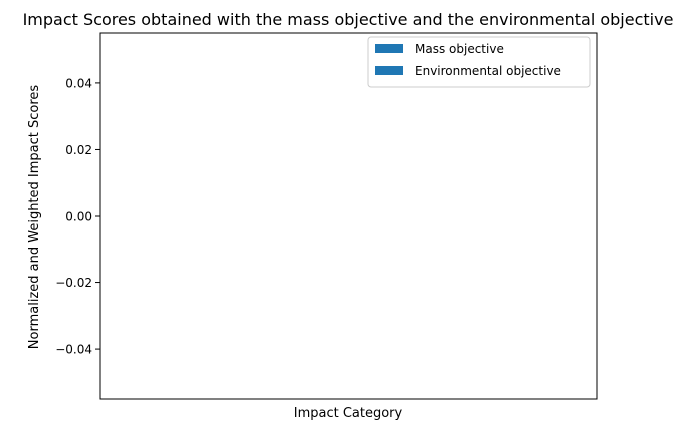 The height and width of the screenshot is (431, 695). Describe the element at coordinates (73, 283) in the screenshot. I see `y-tick-label: −0.02` at that location.